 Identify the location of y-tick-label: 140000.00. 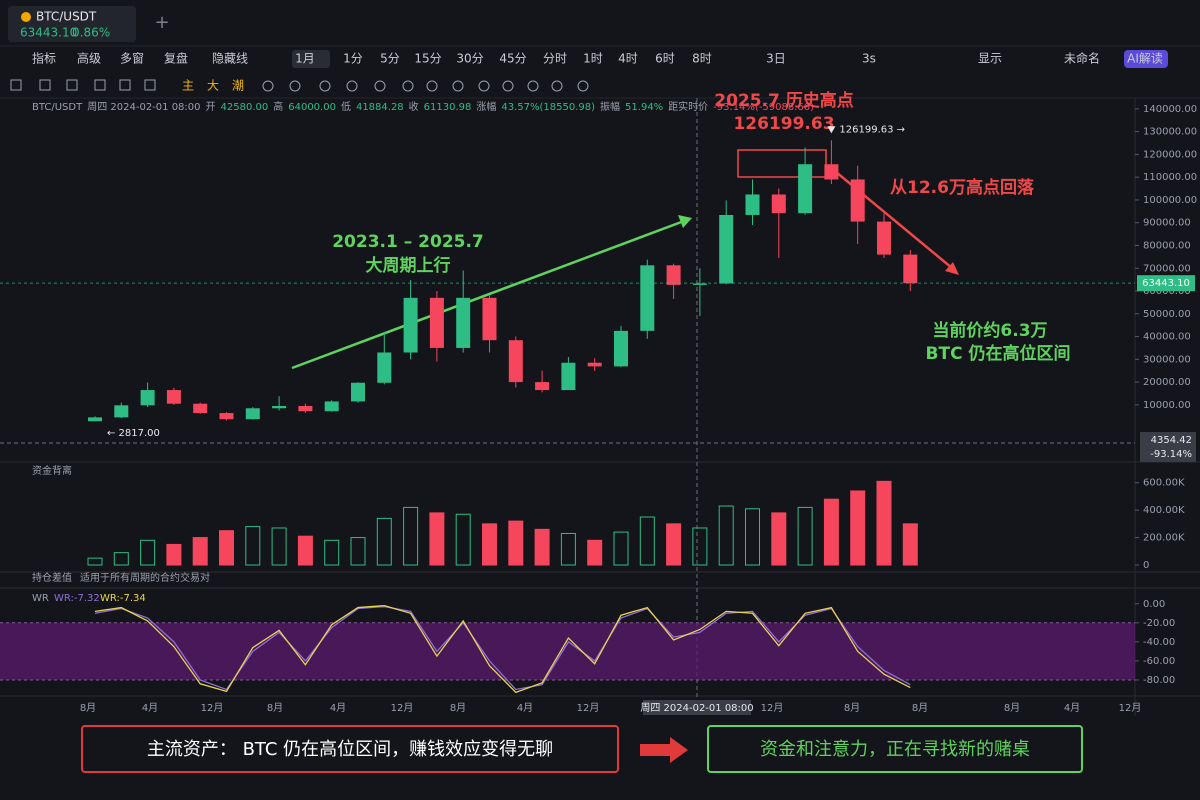
(1170, 109).